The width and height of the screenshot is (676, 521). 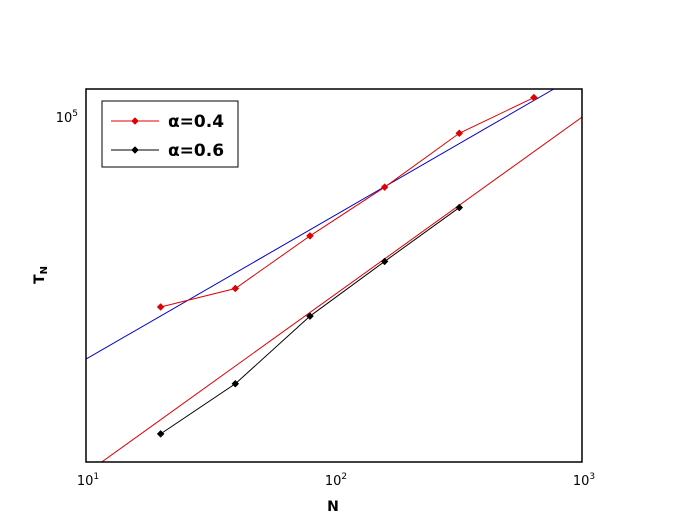 I want to click on legend: α=0.4 α=0.6, so click(x=170, y=134).